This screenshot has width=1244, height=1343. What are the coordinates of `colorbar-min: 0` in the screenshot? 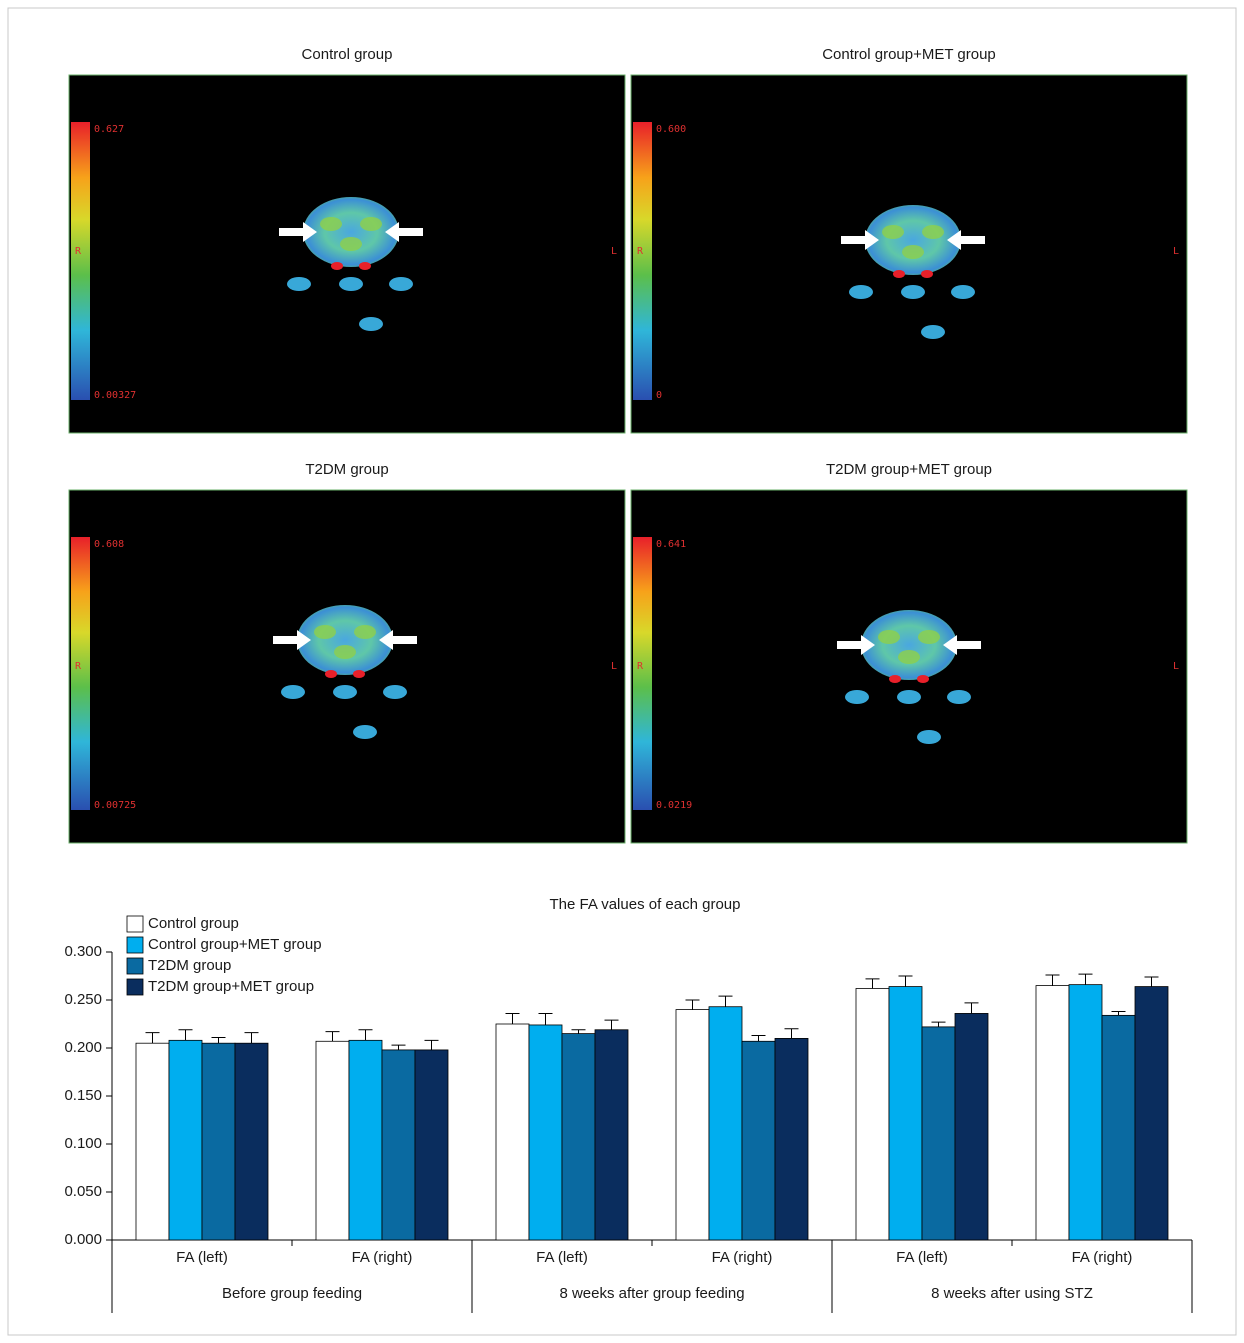 It's located at (659, 395).